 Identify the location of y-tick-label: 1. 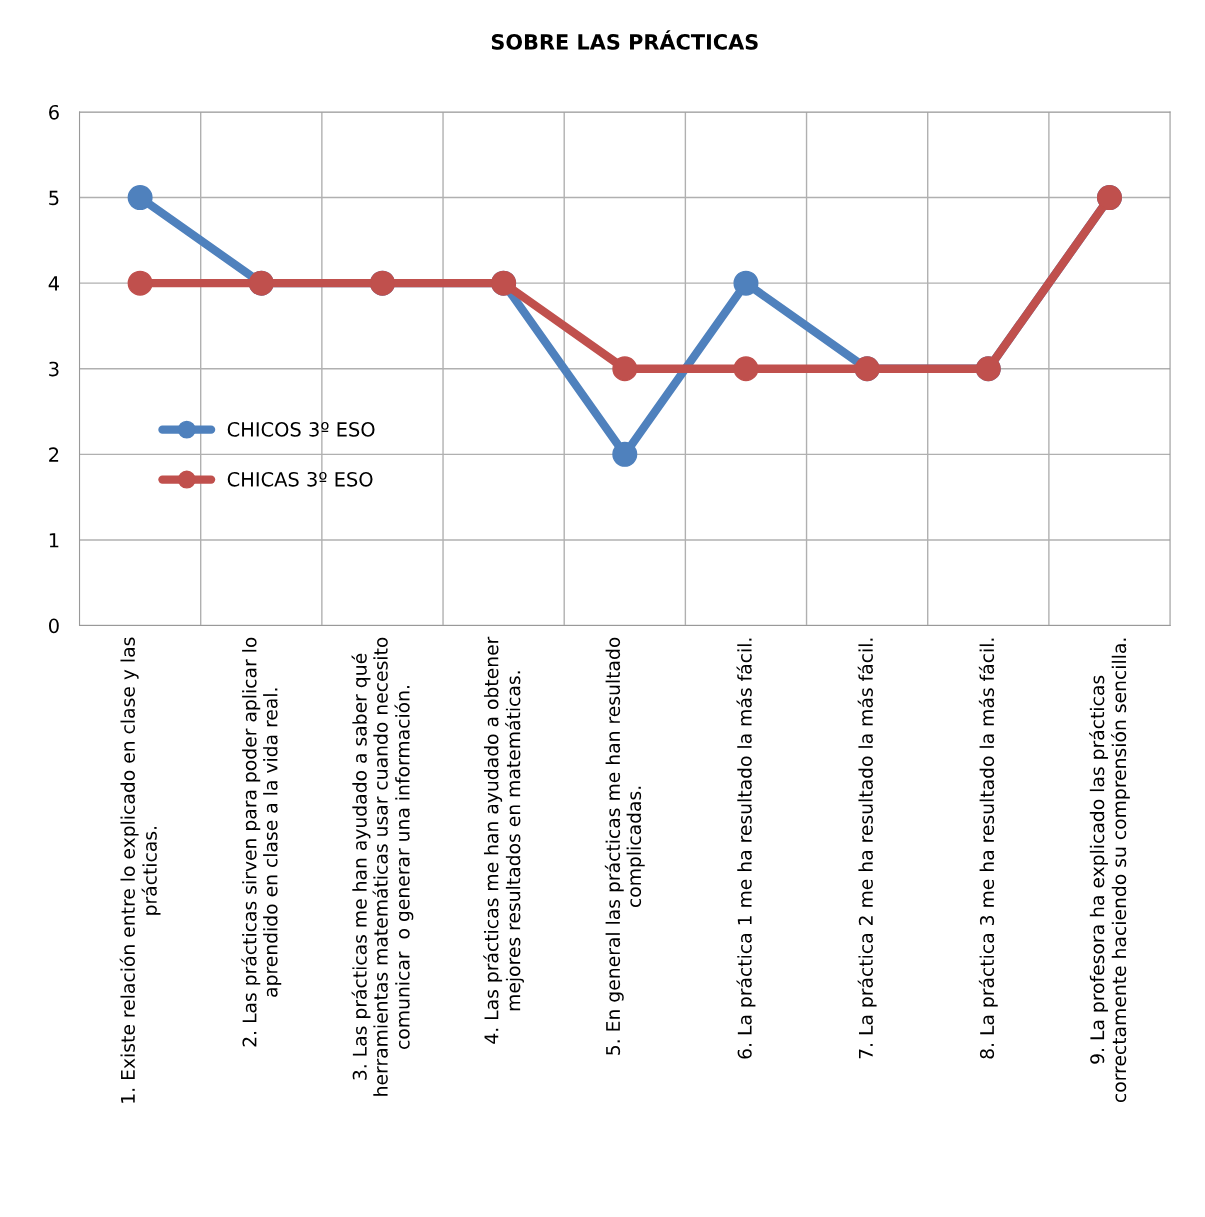
(54, 540).